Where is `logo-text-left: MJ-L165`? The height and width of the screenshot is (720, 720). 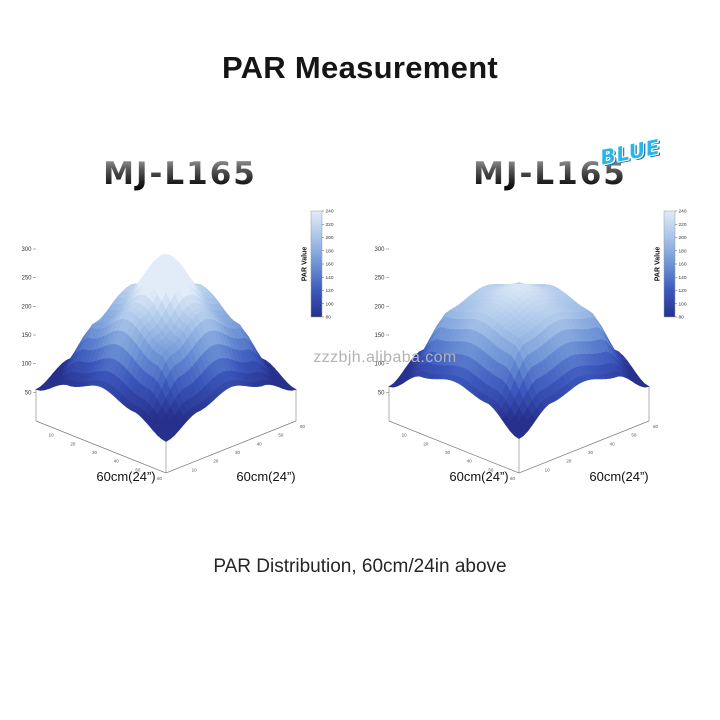
logo-text-left: MJ-L165 is located at coordinates (180, 174).